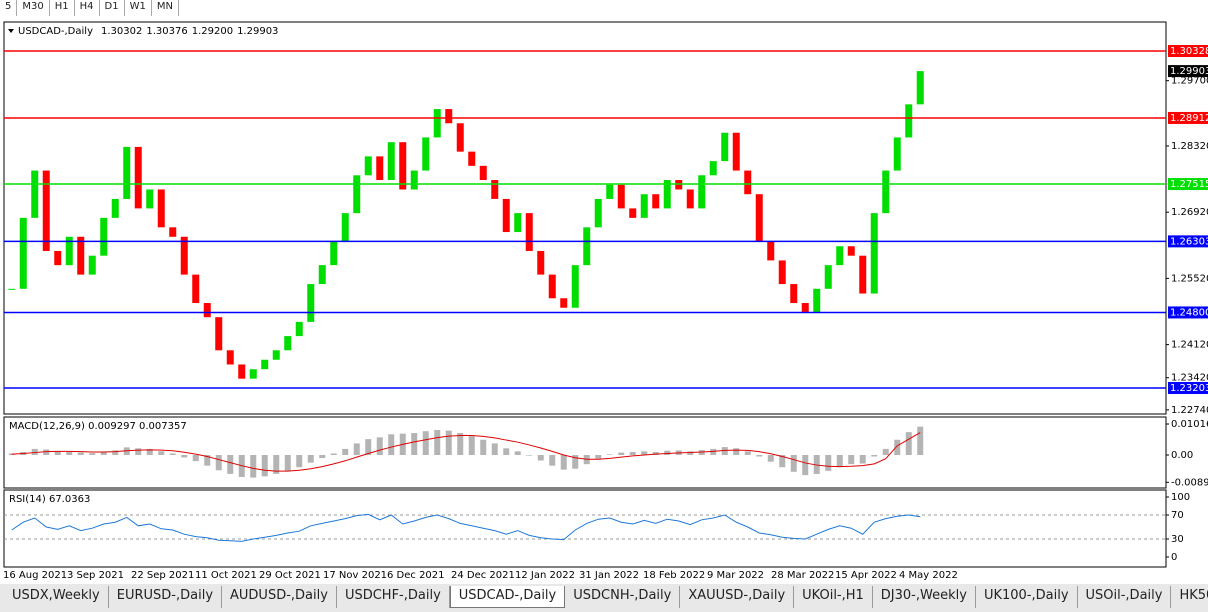 Image resolution: width=1208 pixels, height=612 pixels. Describe the element at coordinates (1180, 497) in the screenshot. I see `y-tick-label: 100` at that location.